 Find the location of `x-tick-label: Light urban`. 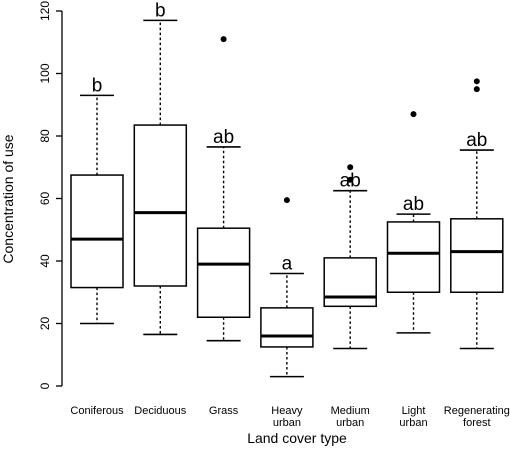

x-tick-label: Light urban is located at coordinates (413, 417).